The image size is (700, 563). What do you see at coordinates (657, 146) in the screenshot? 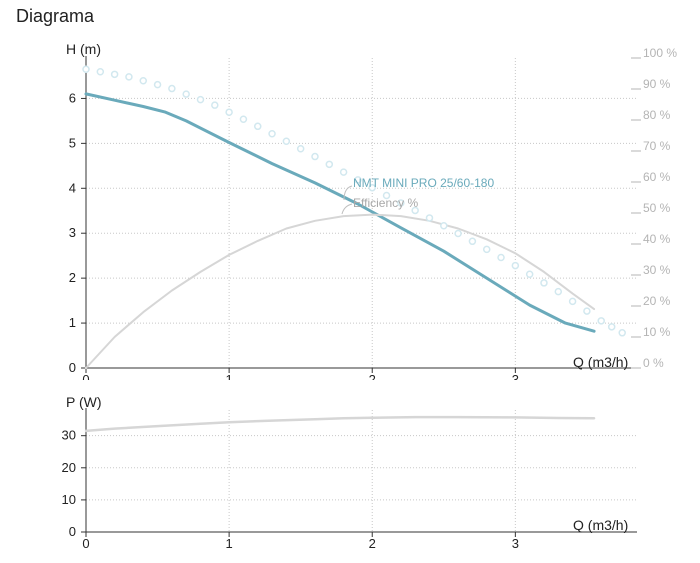
I see `y2-tick-label: 70 %` at bounding box center [657, 146].